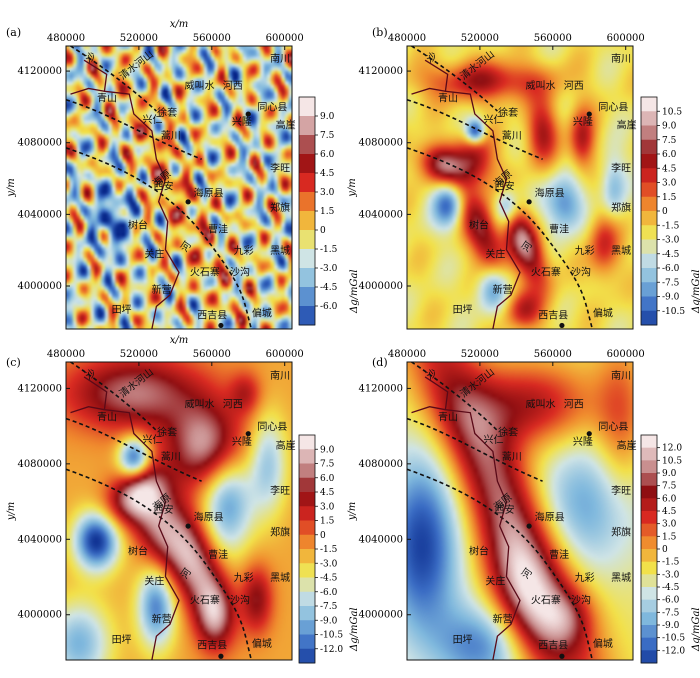 The image size is (700, 678). Describe the element at coordinates (503, 618) in the screenshot. I see `place-label: 新营` at that location.